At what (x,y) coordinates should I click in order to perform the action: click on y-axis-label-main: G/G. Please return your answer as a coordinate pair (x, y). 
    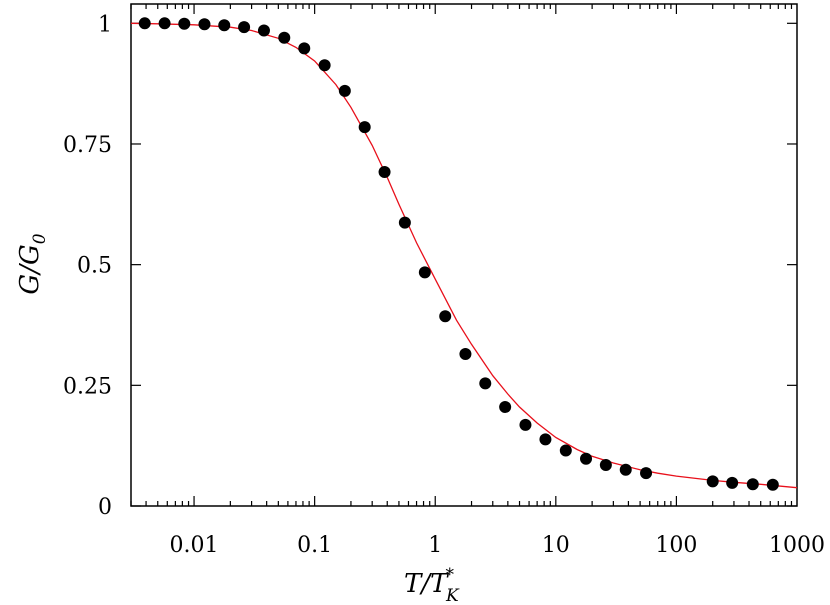
    Looking at the image, I should click on (30, 269).